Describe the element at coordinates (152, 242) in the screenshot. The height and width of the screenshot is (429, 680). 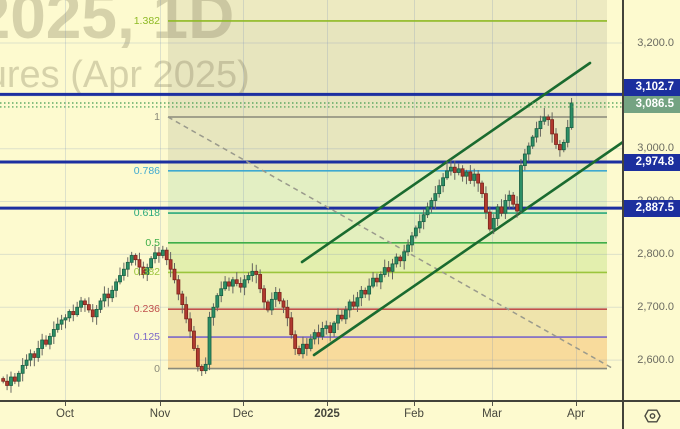
I see `fib-level-label-0.5: 0.5` at that location.